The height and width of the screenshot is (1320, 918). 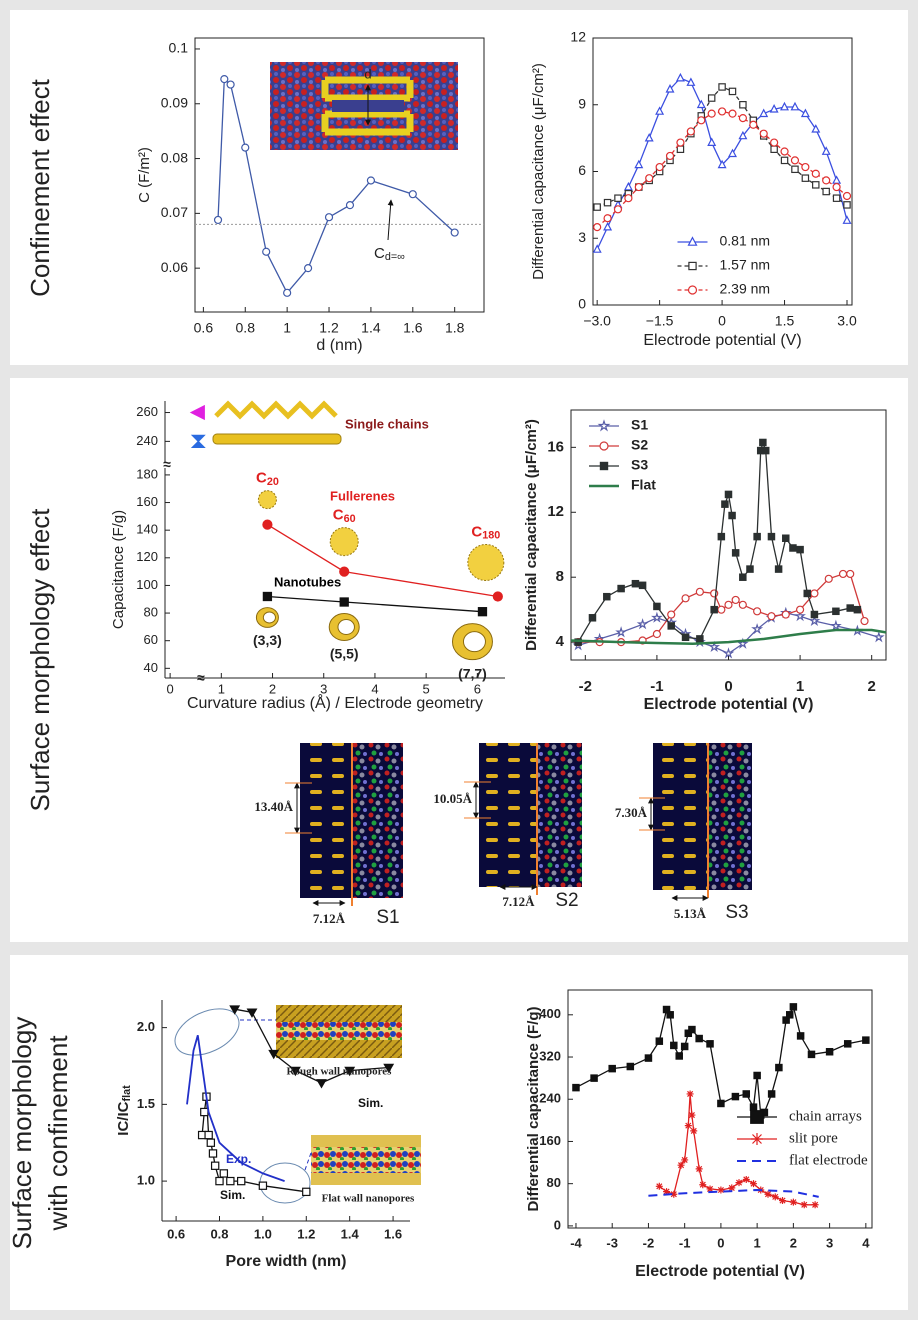 I want to click on nanotube-icon, so click(x=474, y=642).